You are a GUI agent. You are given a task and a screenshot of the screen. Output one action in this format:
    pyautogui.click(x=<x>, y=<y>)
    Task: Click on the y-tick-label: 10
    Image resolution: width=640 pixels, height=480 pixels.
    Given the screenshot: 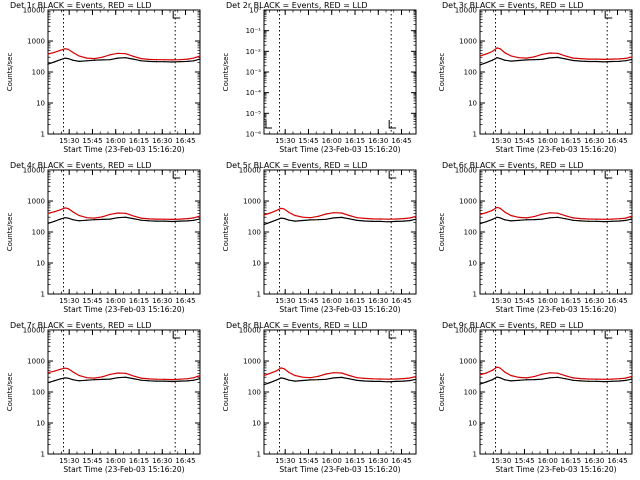 What is the action you would take?
    pyautogui.click(x=40, y=264)
    